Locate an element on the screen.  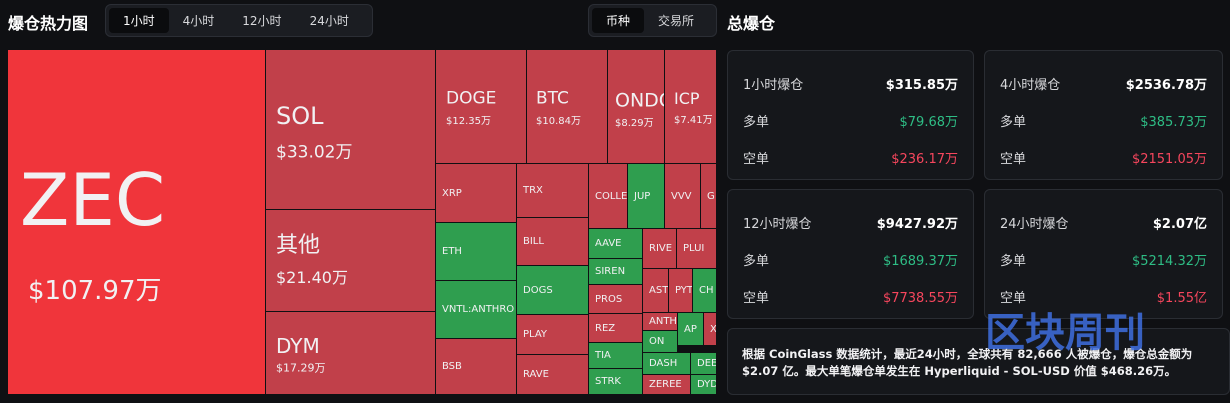
tile-label: JUP is located at coordinates (642, 196).